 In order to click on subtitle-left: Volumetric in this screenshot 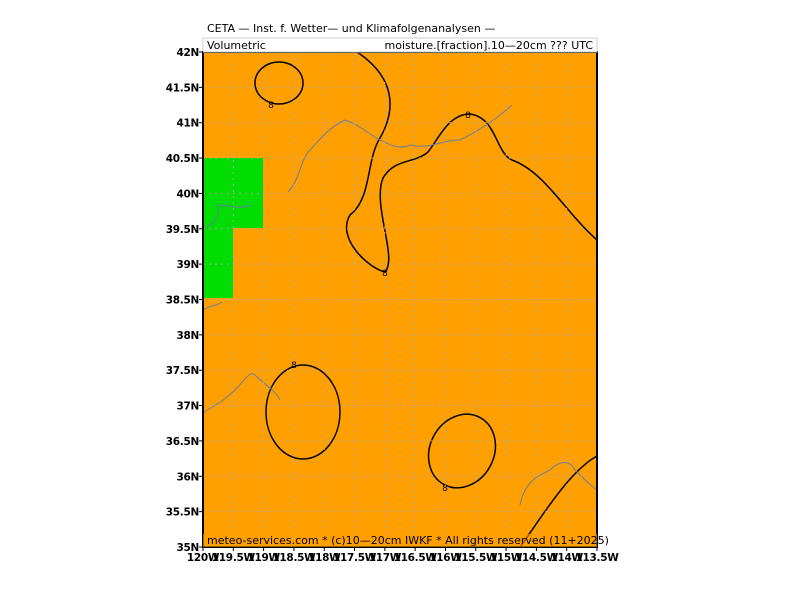, I will do `click(236, 45)`.